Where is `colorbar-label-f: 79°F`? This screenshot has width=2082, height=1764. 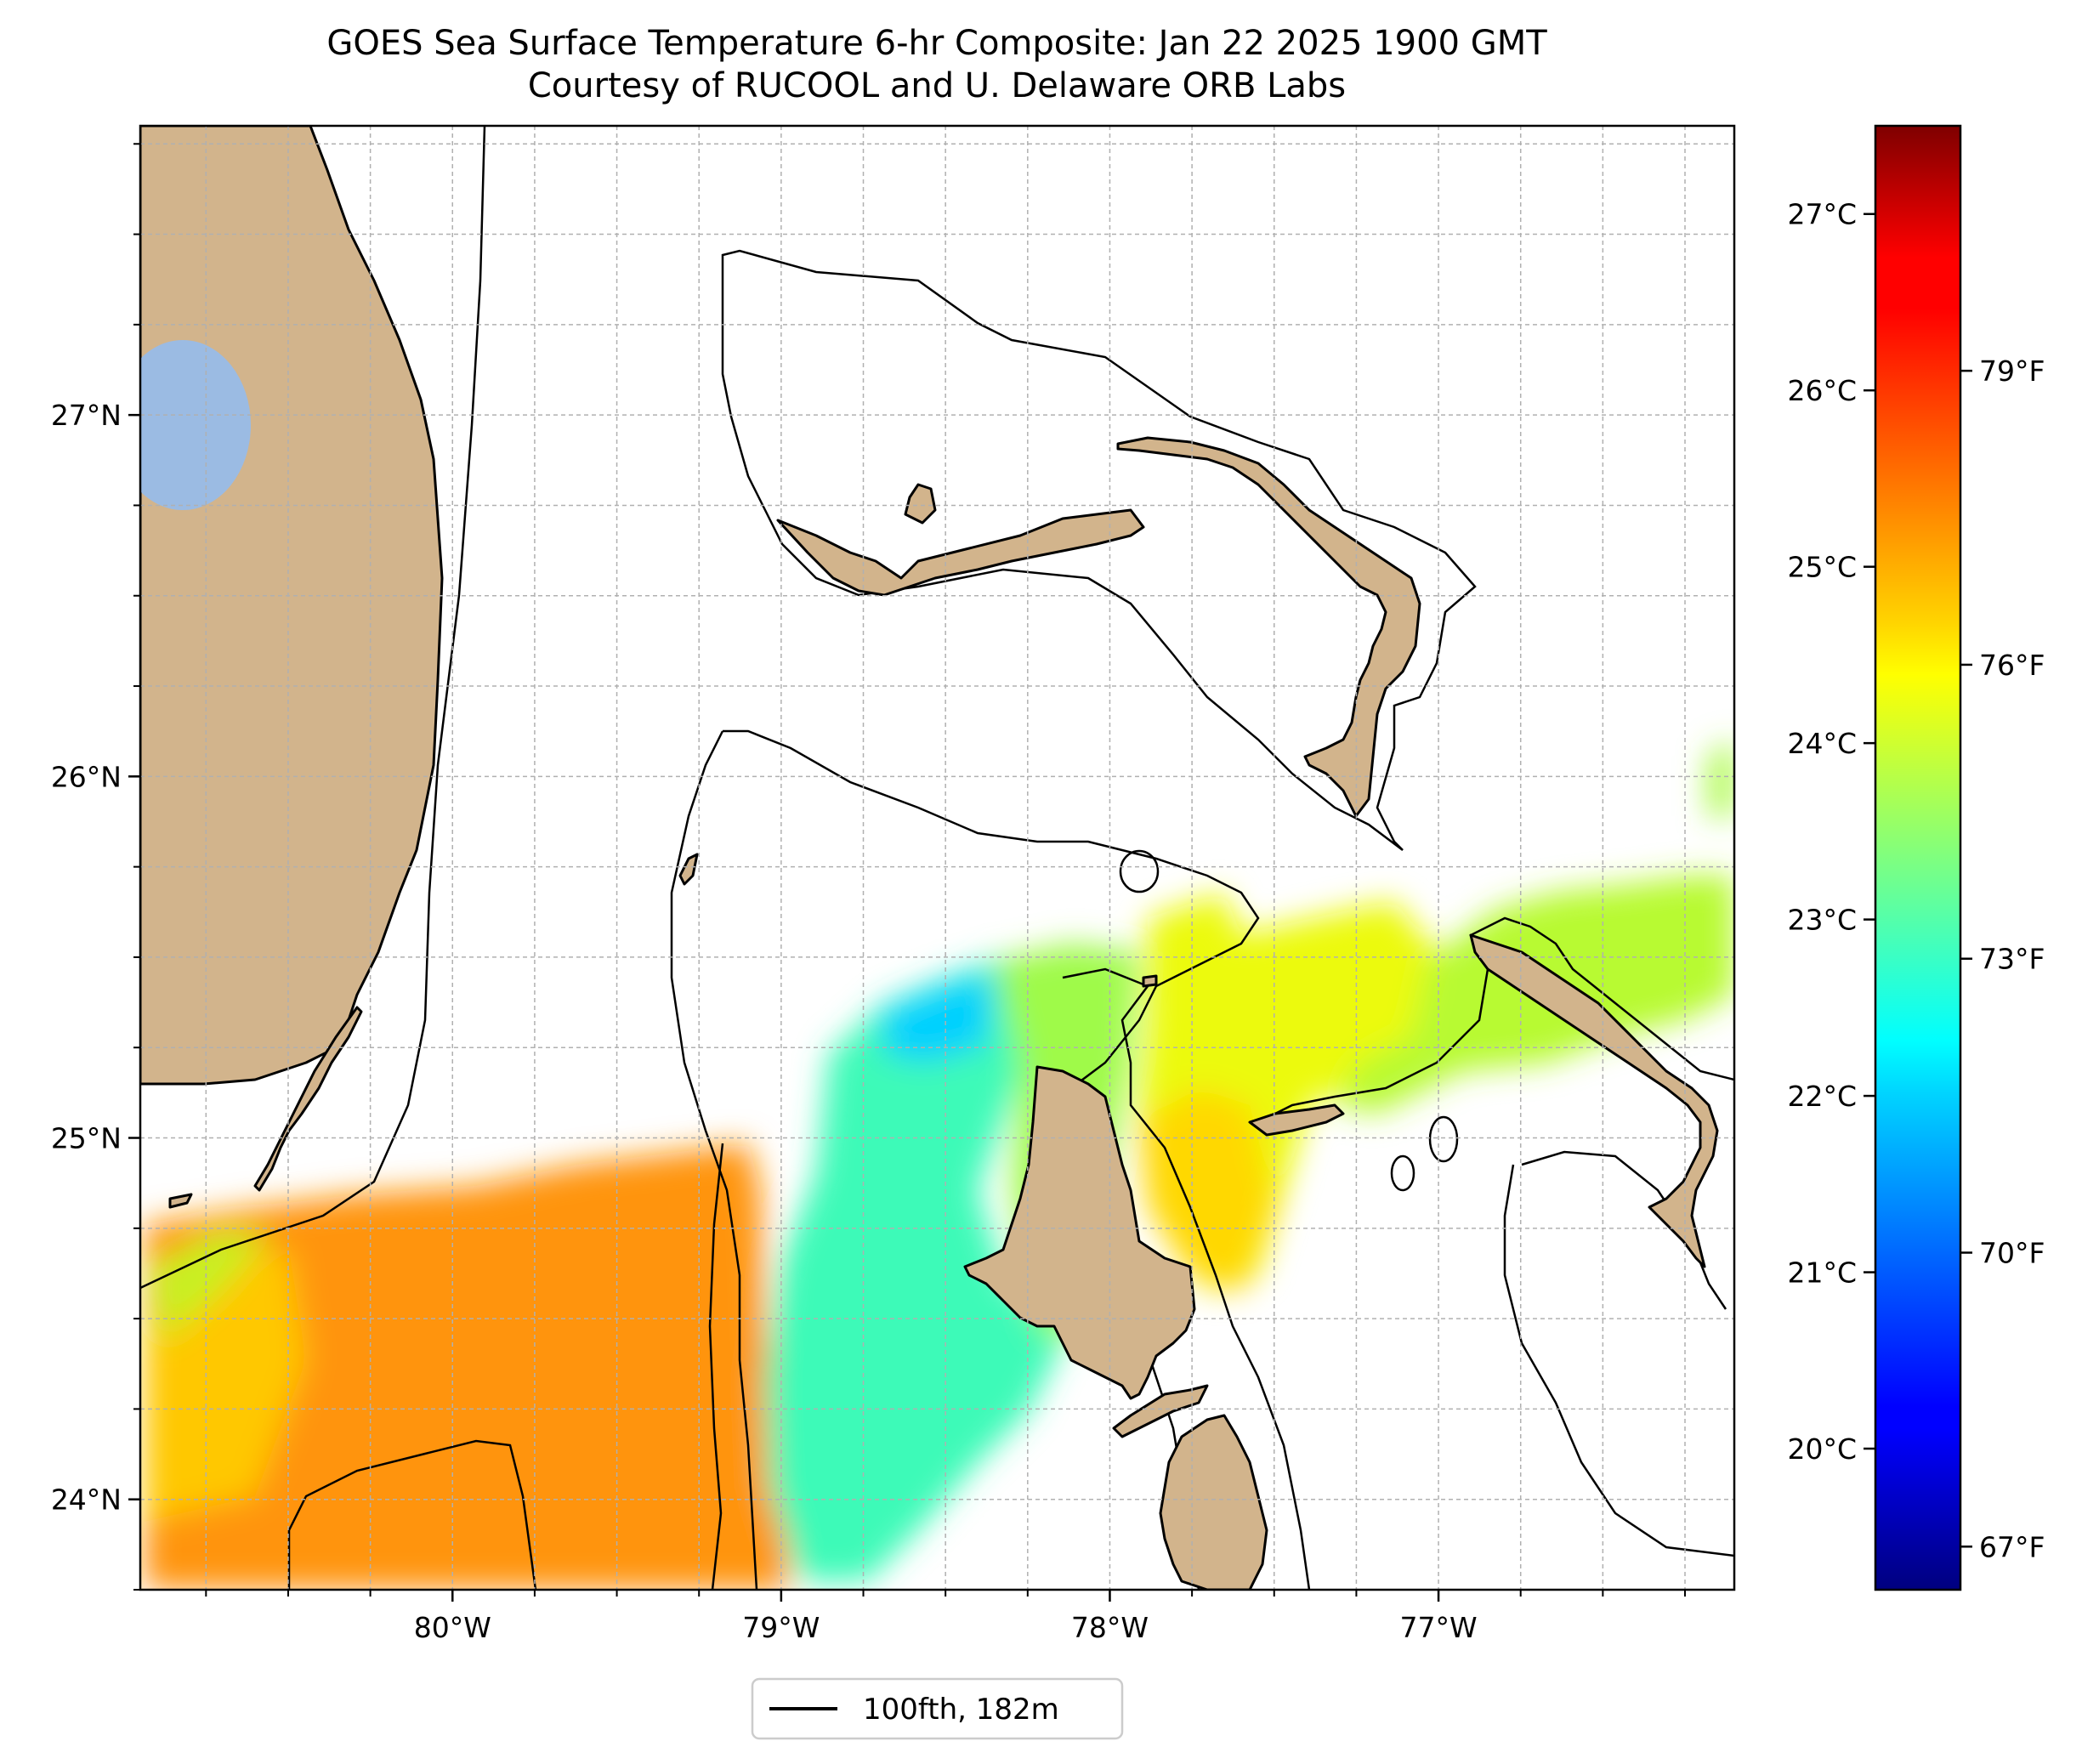 colorbar-label-f: 79°F is located at coordinates (2012, 371).